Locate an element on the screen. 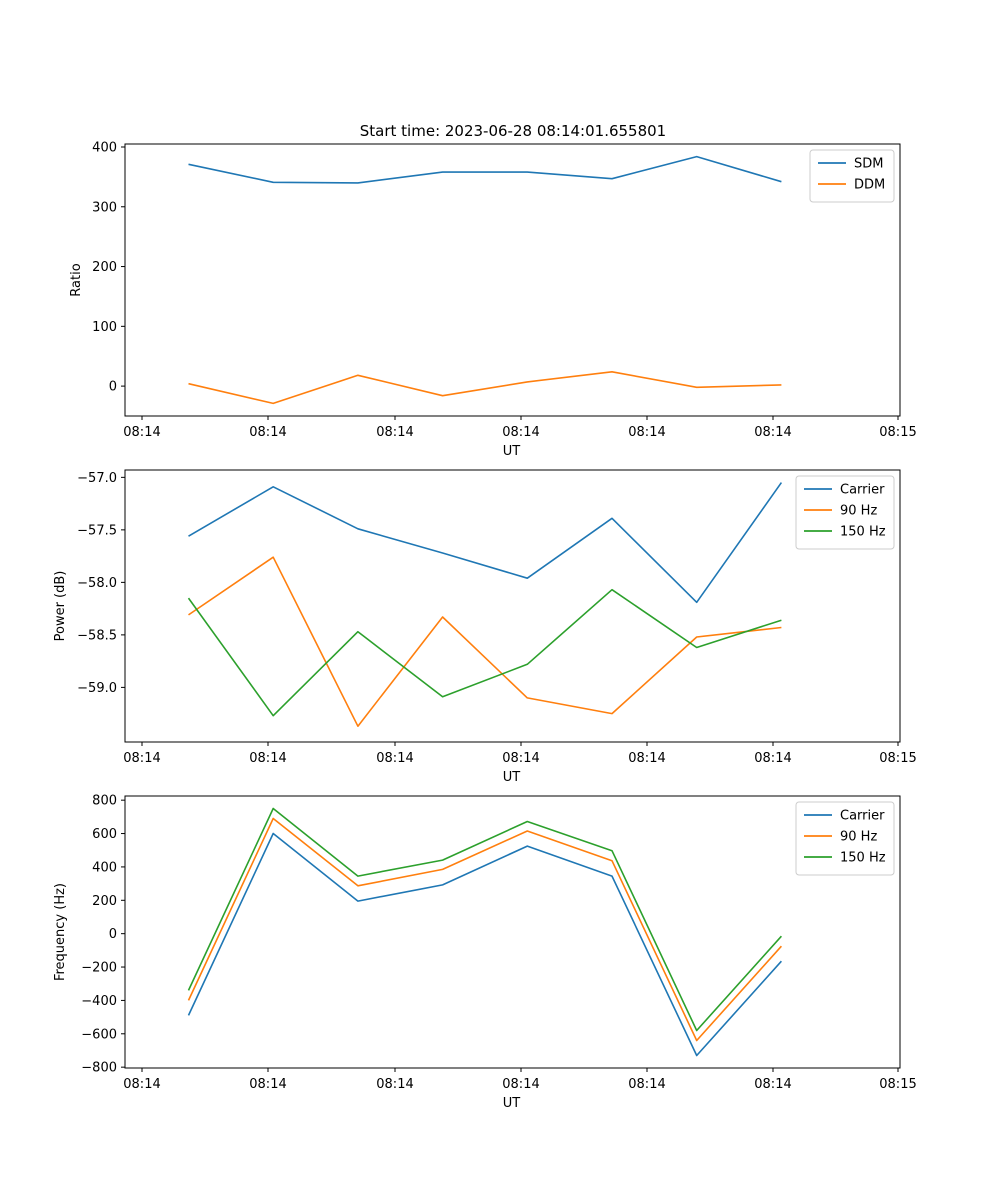 The image size is (1000, 1200). y-axis-label: Ratio is located at coordinates (76, 279).